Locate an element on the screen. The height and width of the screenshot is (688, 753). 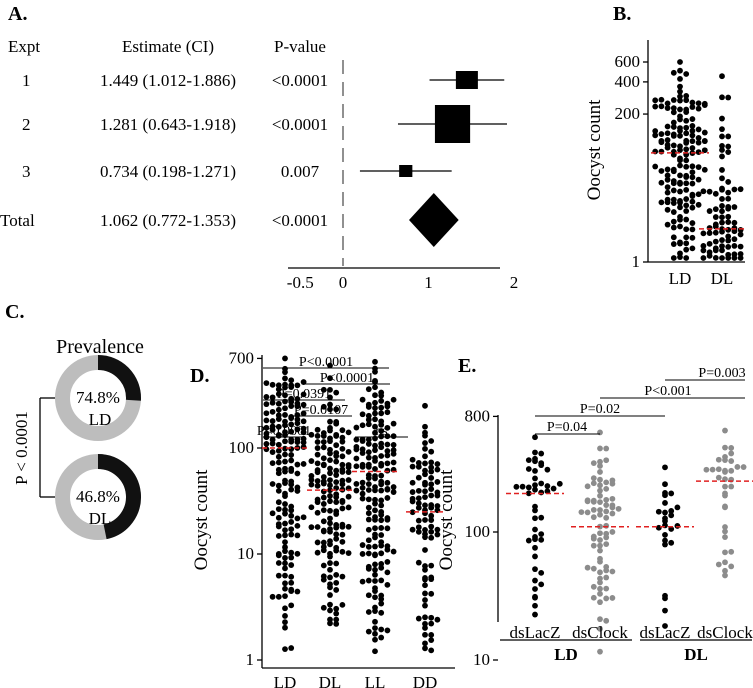
panel-label-b: B. is located at coordinates (622, 14).